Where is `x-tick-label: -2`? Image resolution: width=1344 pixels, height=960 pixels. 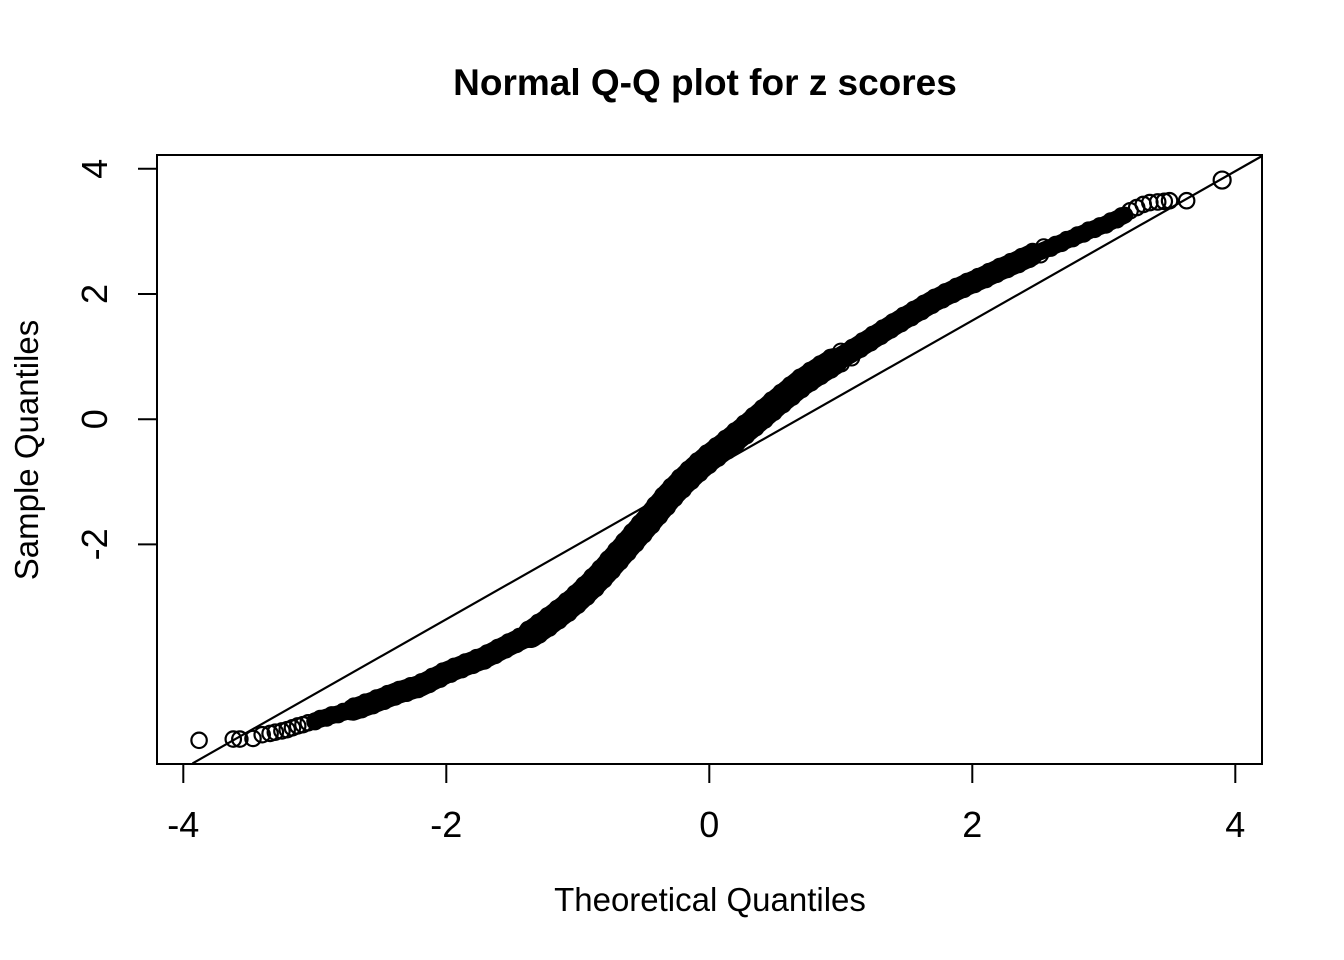
x-tick-label: -2 is located at coordinates (446, 824).